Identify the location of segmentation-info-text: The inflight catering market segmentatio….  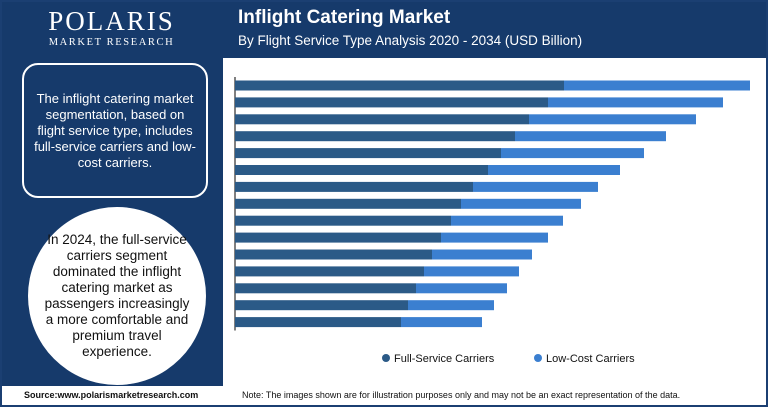
(115, 130).